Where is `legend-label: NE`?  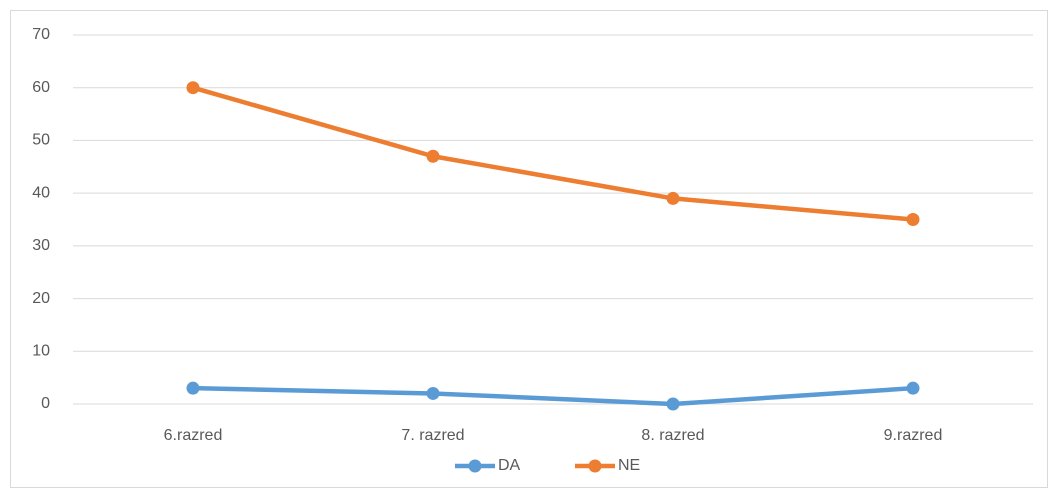
legend-label: NE is located at coordinates (629, 465).